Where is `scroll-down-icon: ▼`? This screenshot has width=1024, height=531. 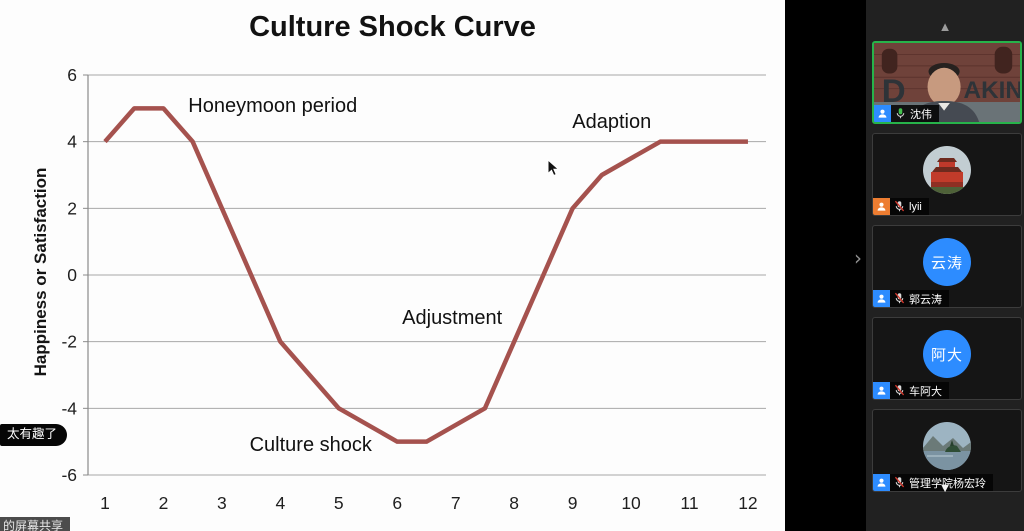 scroll-down-icon: ▼ is located at coordinates (945, 487).